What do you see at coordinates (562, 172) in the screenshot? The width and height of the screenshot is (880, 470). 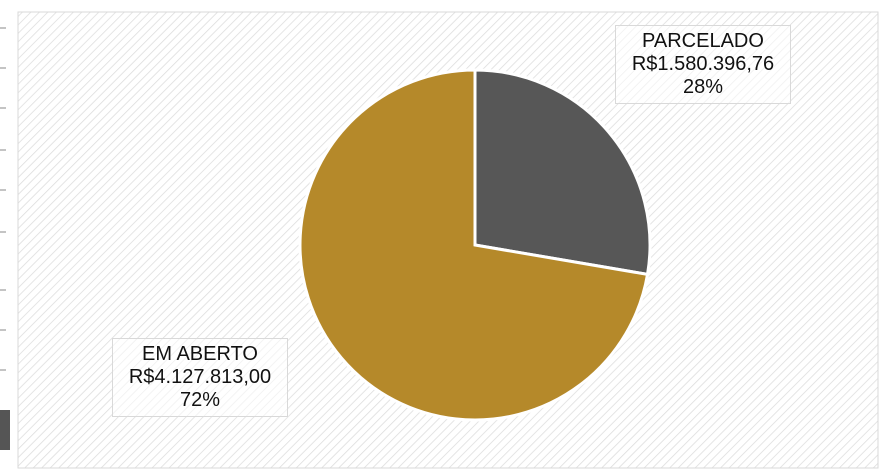 I see `pie-slice` at bounding box center [562, 172].